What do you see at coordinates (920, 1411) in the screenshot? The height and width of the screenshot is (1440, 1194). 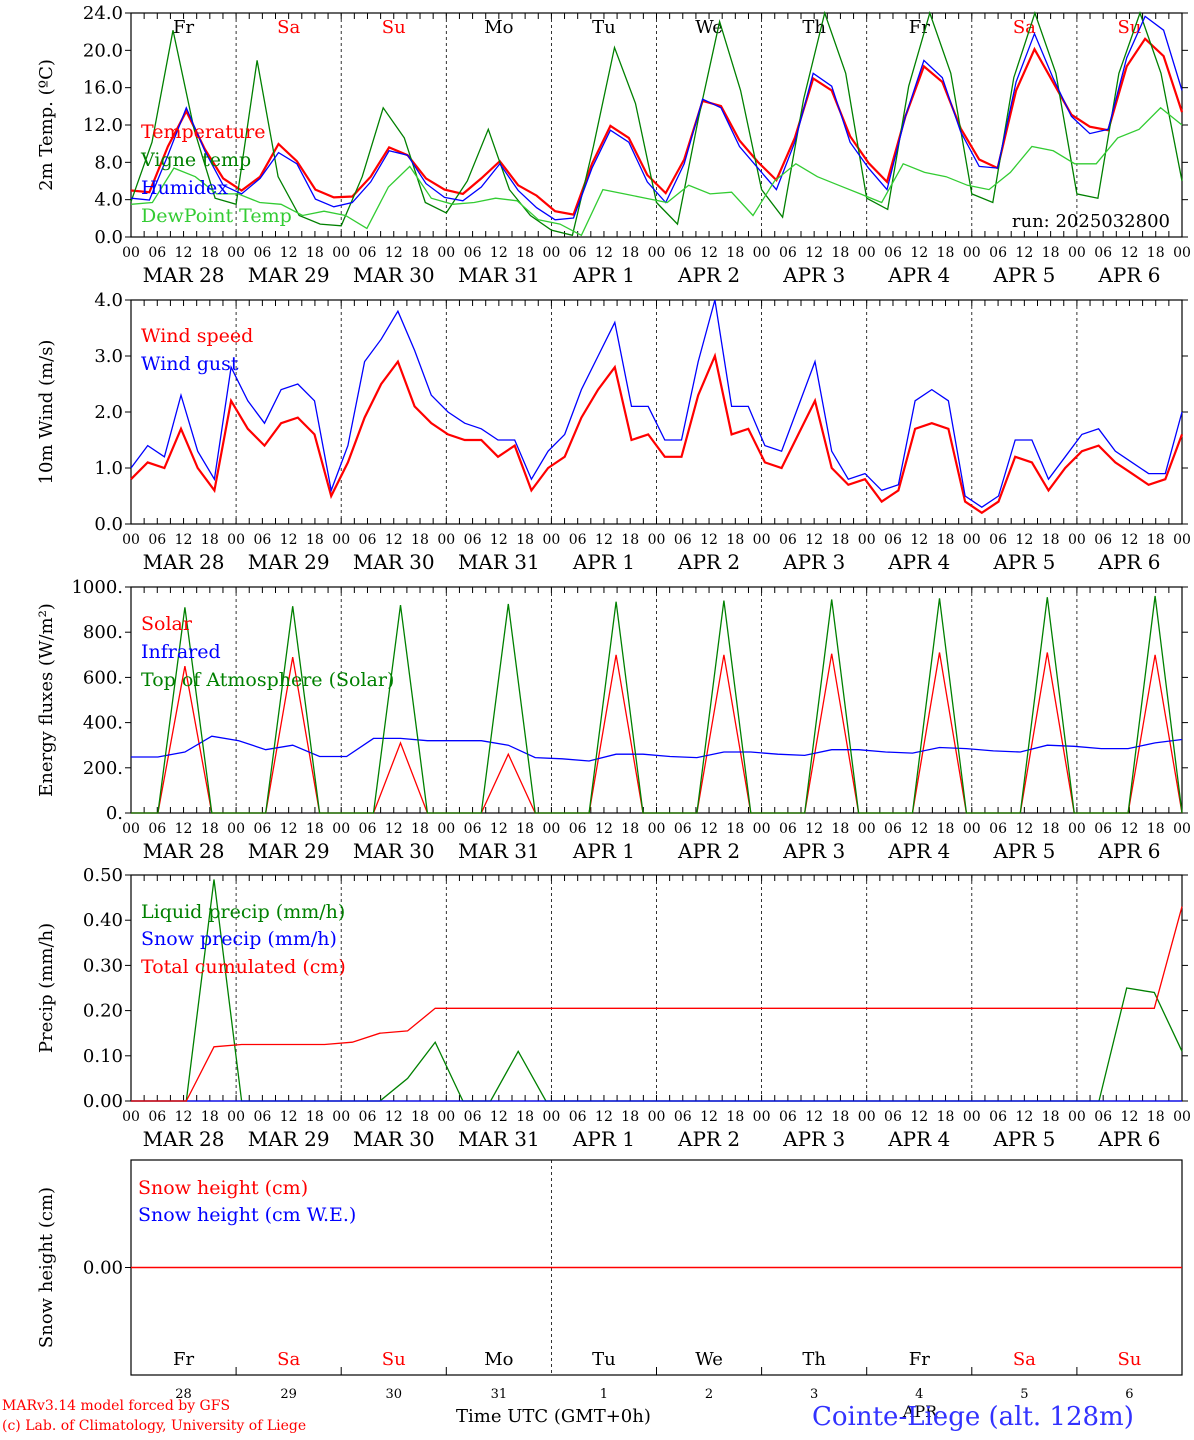 I see `month-label: APR` at bounding box center [920, 1411].